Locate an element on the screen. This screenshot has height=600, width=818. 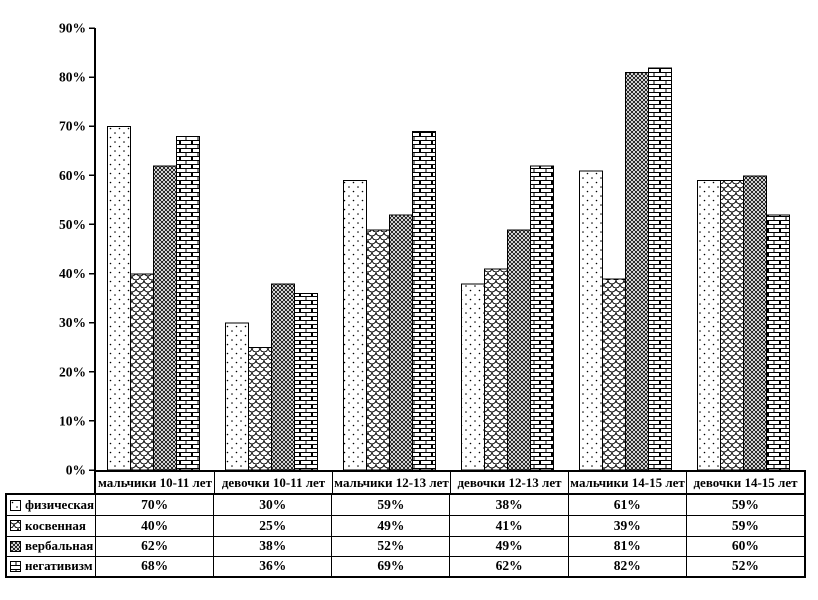
bar-bricks-c2 is located at coordinates (424, 301).